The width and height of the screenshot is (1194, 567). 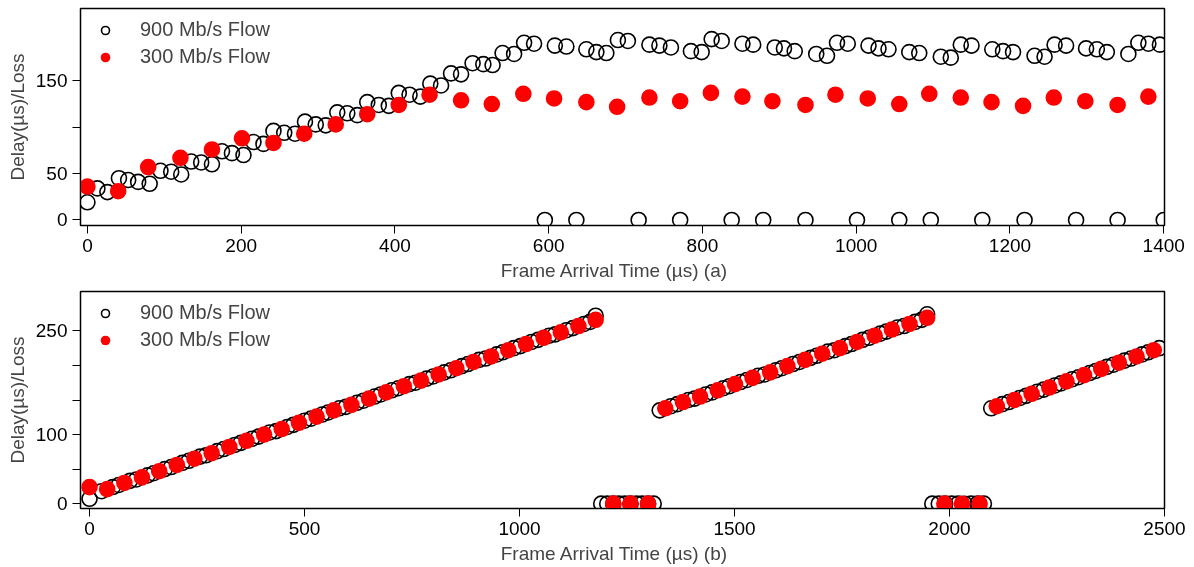 What do you see at coordinates (241, 245) in the screenshot?
I see `x-tick-label: 200` at bounding box center [241, 245].